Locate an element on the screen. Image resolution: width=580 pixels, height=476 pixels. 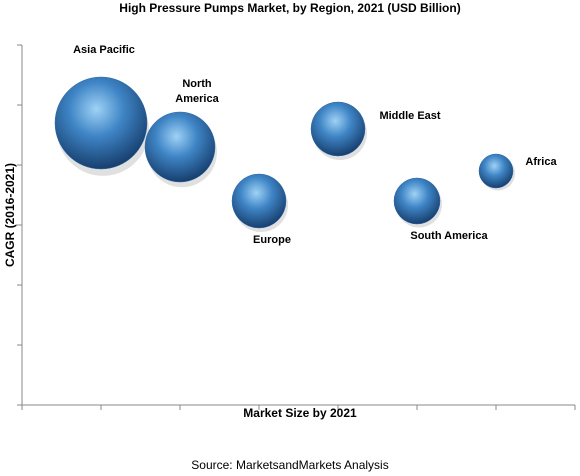
source: Source: MarketsandMarkets Analysis is located at coordinates (290, 465).